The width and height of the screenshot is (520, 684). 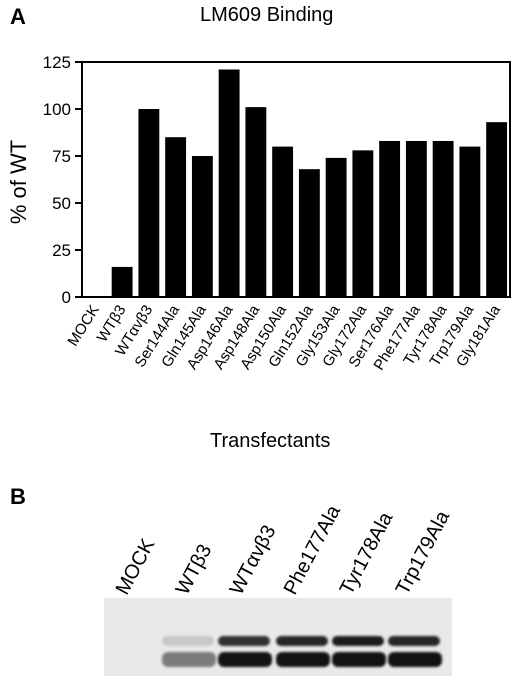 I want to click on bar-Phe177Ala, so click(x=416, y=218).